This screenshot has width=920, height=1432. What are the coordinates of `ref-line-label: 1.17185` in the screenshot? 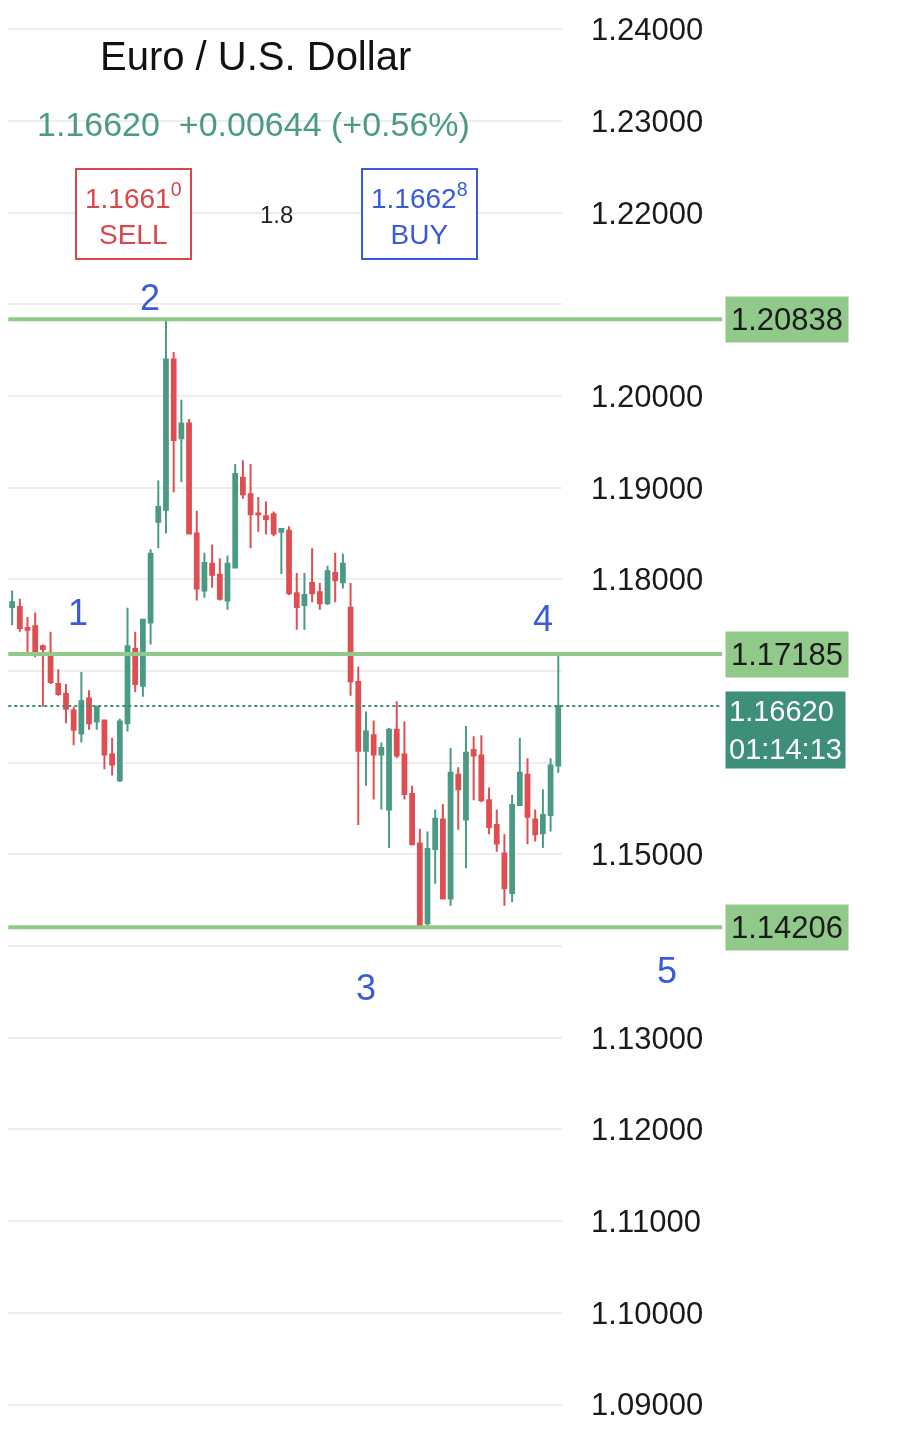 It's located at (787, 654).